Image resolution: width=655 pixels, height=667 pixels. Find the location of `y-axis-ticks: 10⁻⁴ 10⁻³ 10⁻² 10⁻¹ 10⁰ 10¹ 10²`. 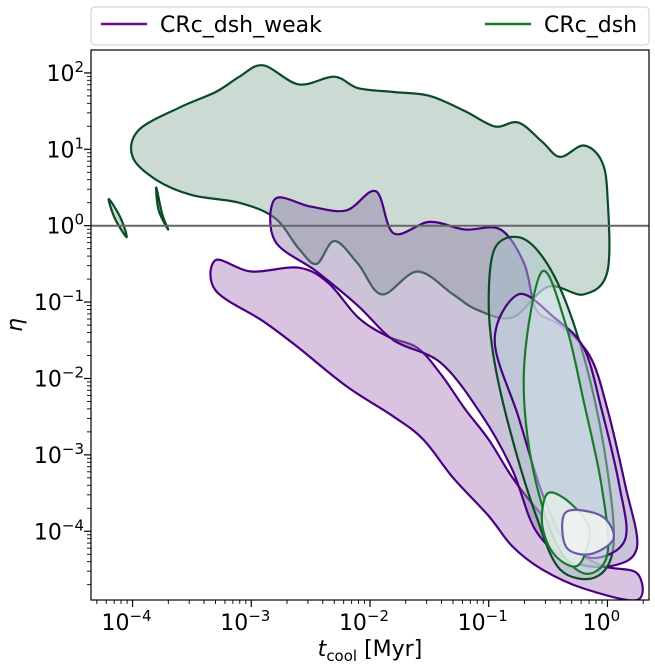

y-axis-ticks: 10⁻⁴ 10⁻³ 10⁻² 10⁻¹ 10⁰ 10¹ 10² is located at coordinates (62, 322).